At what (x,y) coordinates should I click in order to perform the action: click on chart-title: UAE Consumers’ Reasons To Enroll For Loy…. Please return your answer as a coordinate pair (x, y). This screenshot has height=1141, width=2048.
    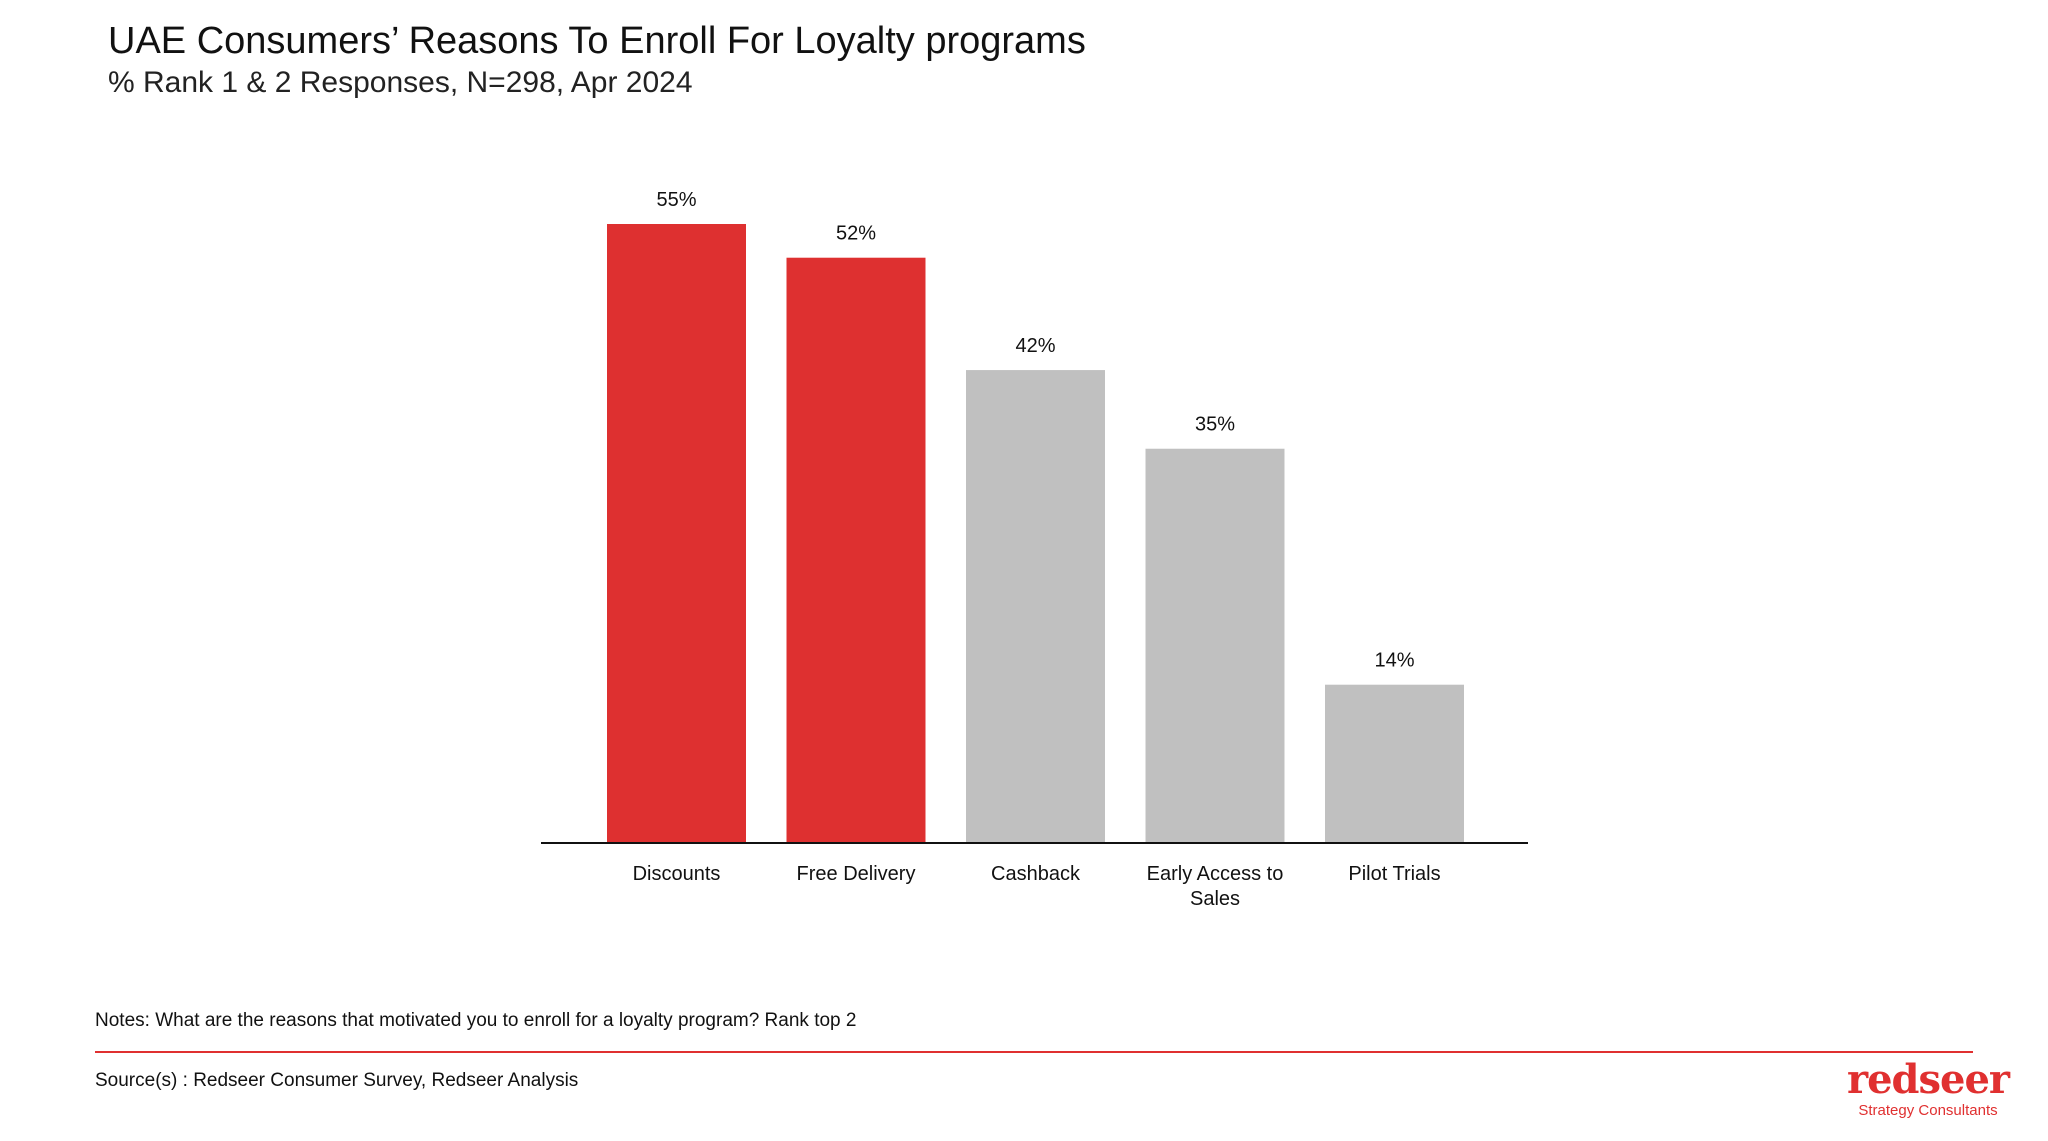
    Looking at the image, I should click on (597, 41).